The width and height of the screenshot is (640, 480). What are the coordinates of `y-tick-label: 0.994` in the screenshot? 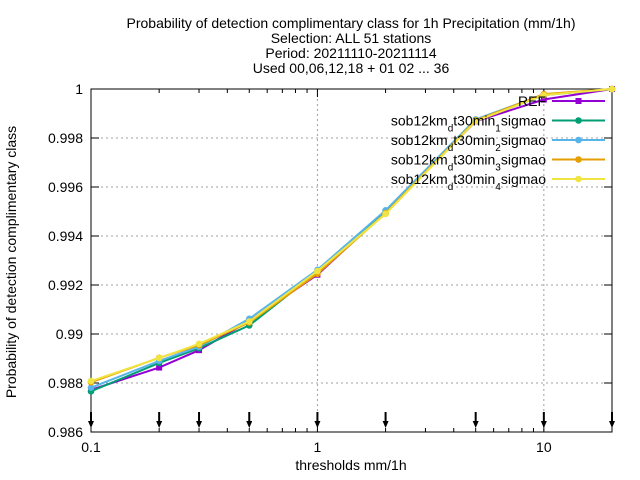 It's located at (65, 236).